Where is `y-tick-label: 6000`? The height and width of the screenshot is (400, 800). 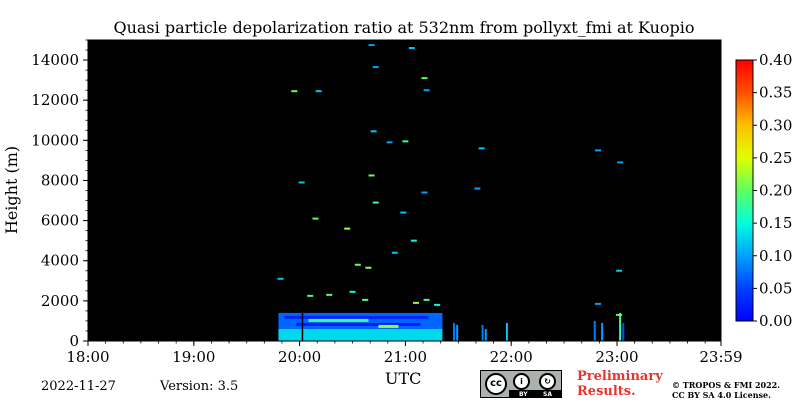 y-tick-label: 6000 is located at coordinates (60, 221).